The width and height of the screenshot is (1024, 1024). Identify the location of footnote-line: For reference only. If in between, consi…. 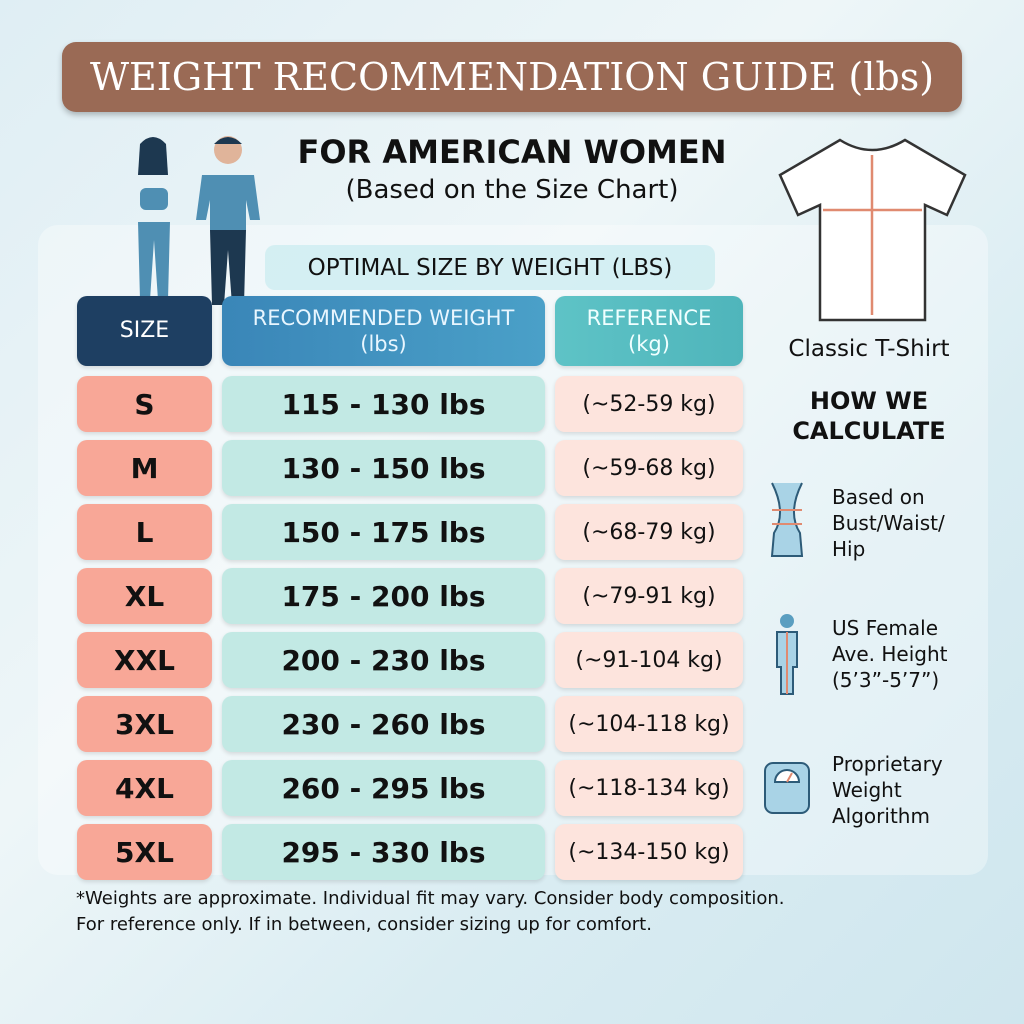
(364, 924).